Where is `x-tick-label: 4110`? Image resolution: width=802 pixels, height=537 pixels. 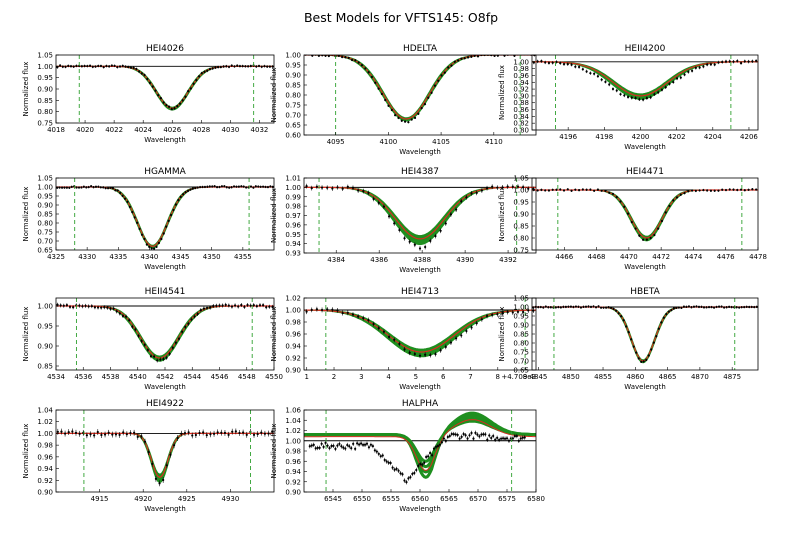
x-tick-label: 4110 is located at coordinates (494, 142).